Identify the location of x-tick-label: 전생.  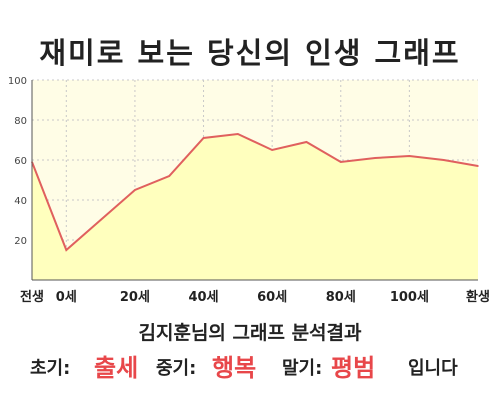
(32, 297).